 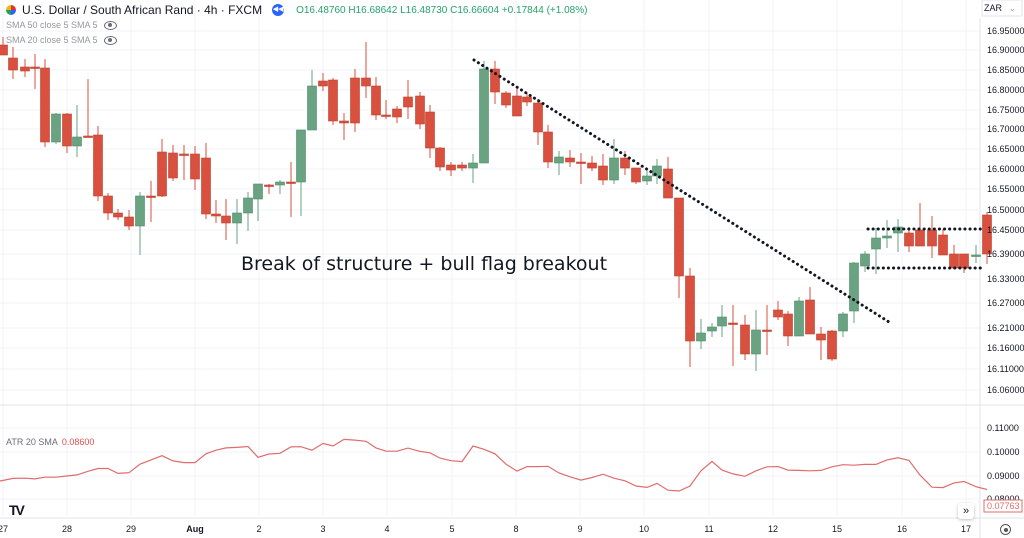 What do you see at coordinates (966, 511) in the screenshot?
I see `scroll-to-realtime-button: »` at bounding box center [966, 511].